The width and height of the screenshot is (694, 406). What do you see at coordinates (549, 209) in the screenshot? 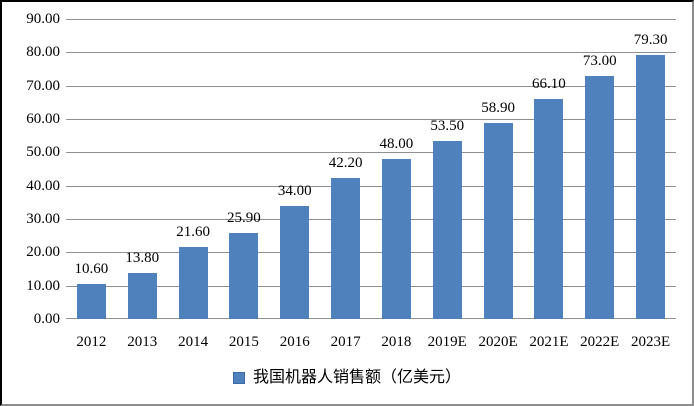
I see `bar-2021E` at bounding box center [549, 209].